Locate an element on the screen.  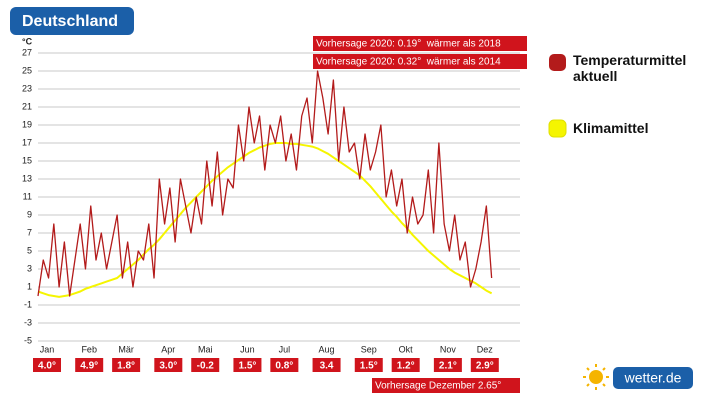
y-tick-label: 21 is located at coordinates (27, 106).